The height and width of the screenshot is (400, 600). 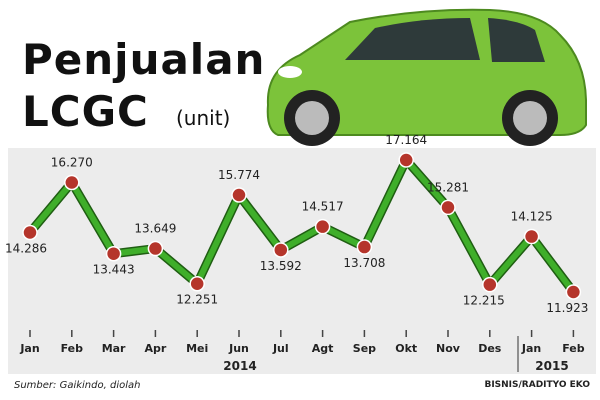 What do you see at coordinates (72, 163) in the screenshot?
I see `data-label: 16.270` at bounding box center [72, 163].